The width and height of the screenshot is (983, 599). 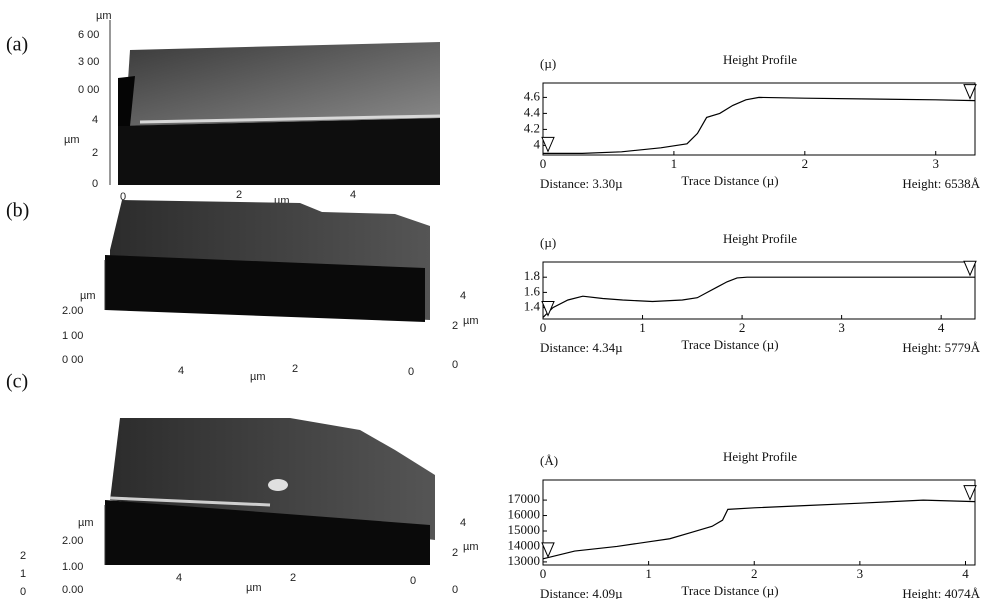 I want to click on afm-label: 3 00, so click(x=88, y=62).